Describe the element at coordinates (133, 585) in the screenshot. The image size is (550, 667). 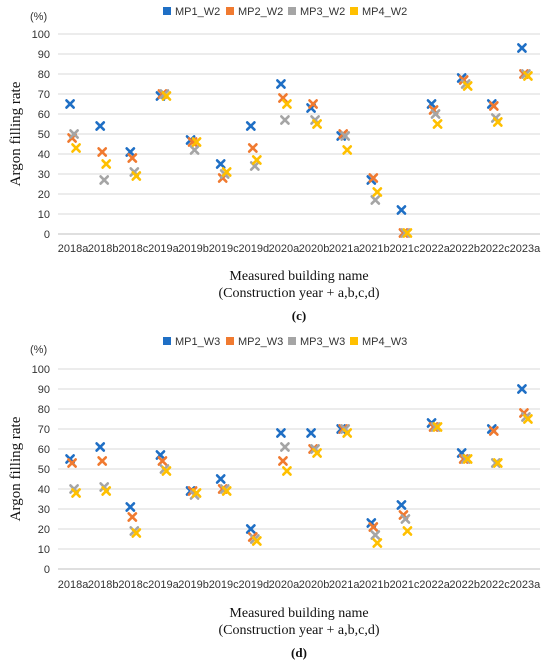
I see `x-tick-label: 2018c` at that location.